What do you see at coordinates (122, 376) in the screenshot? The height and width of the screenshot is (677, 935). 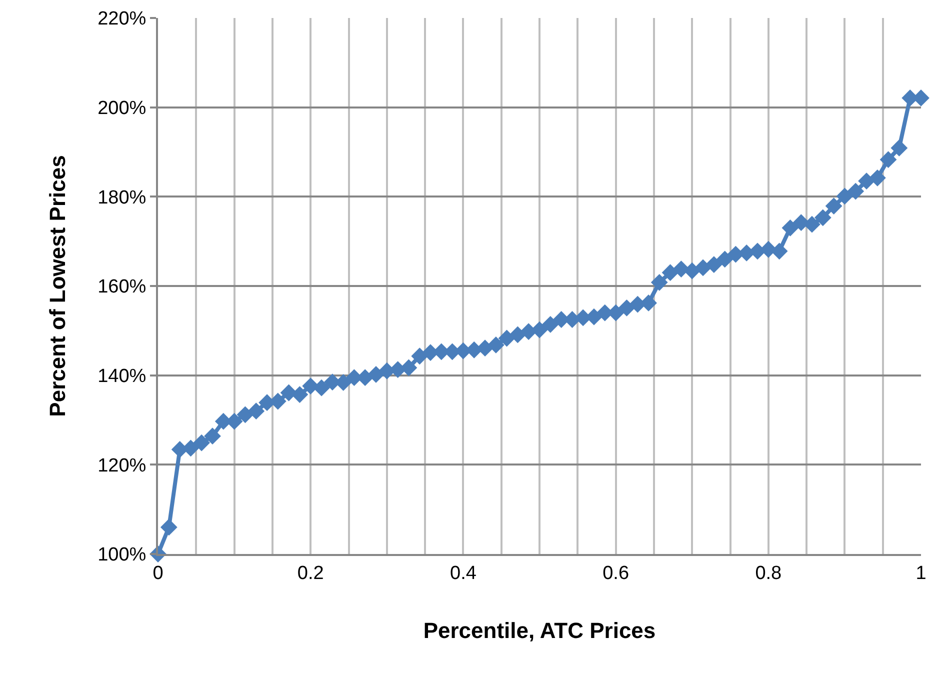 I see `y-tick-label: 140%` at bounding box center [122, 376].